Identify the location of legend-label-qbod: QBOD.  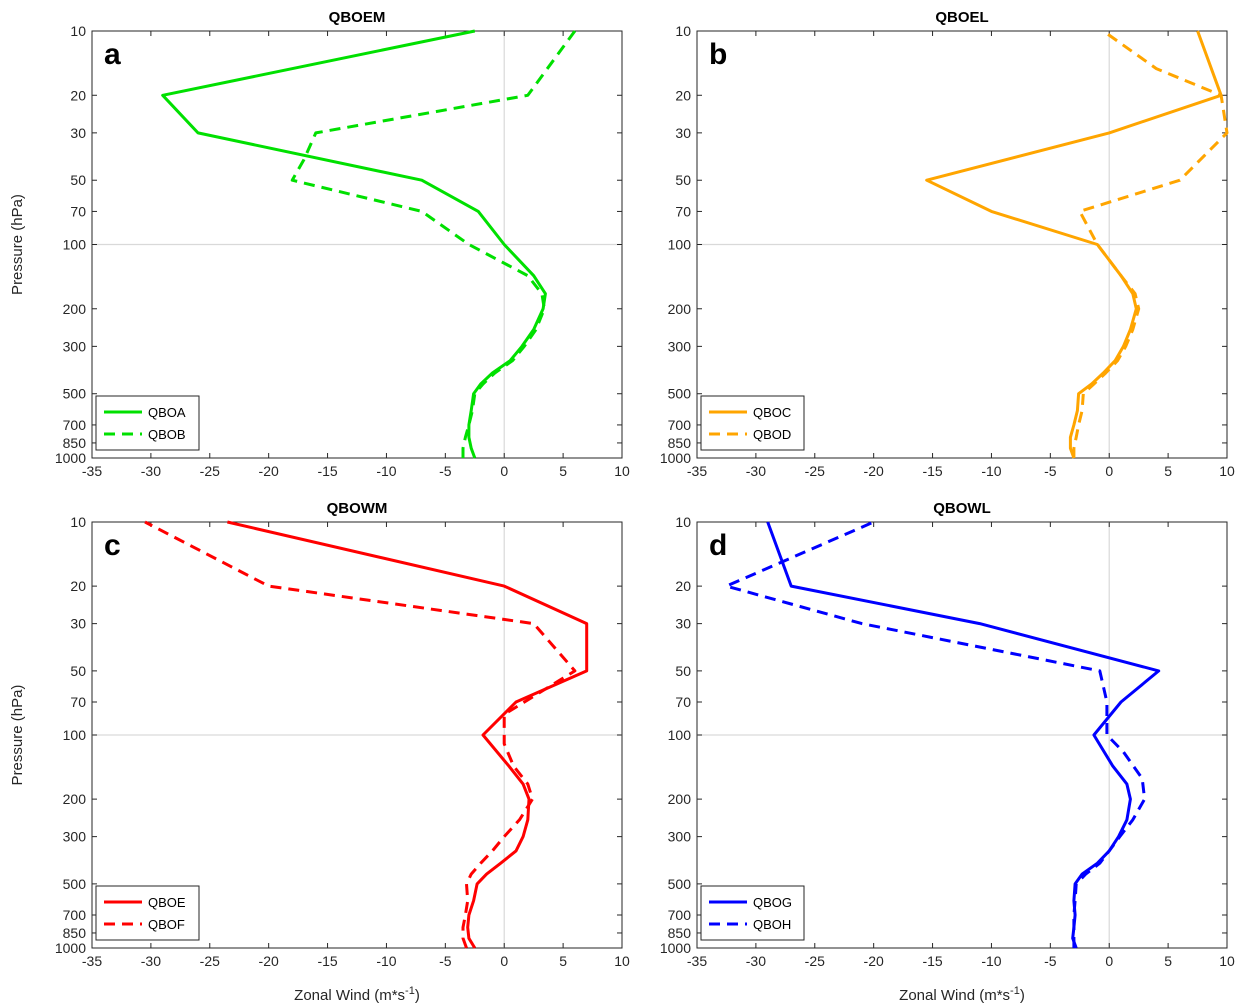
(772, 434).